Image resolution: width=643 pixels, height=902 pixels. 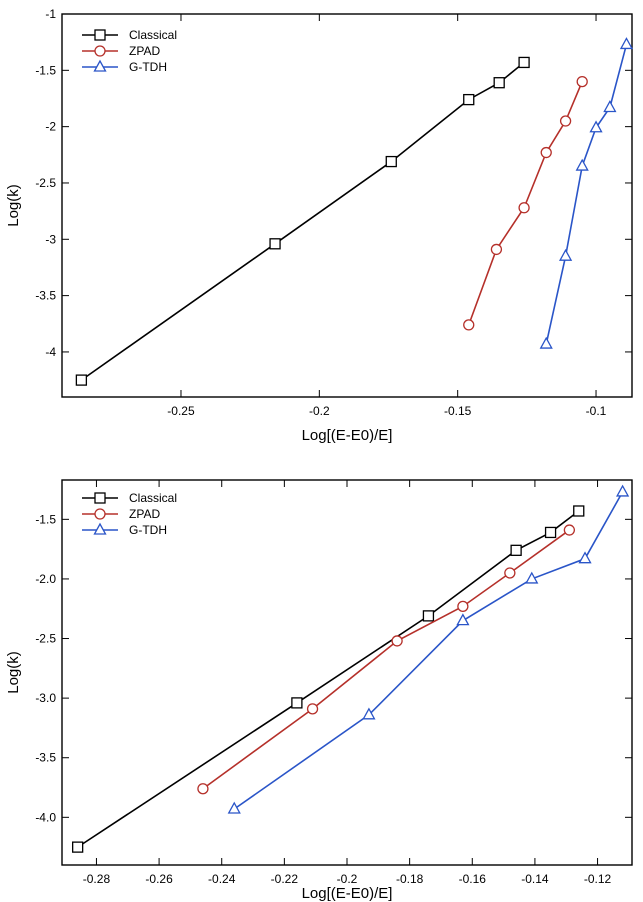 What do you see at coordinates (285, 879) in the screenshot?
I see `x-tick-label: -0.22` at bounding box center [285, 879].